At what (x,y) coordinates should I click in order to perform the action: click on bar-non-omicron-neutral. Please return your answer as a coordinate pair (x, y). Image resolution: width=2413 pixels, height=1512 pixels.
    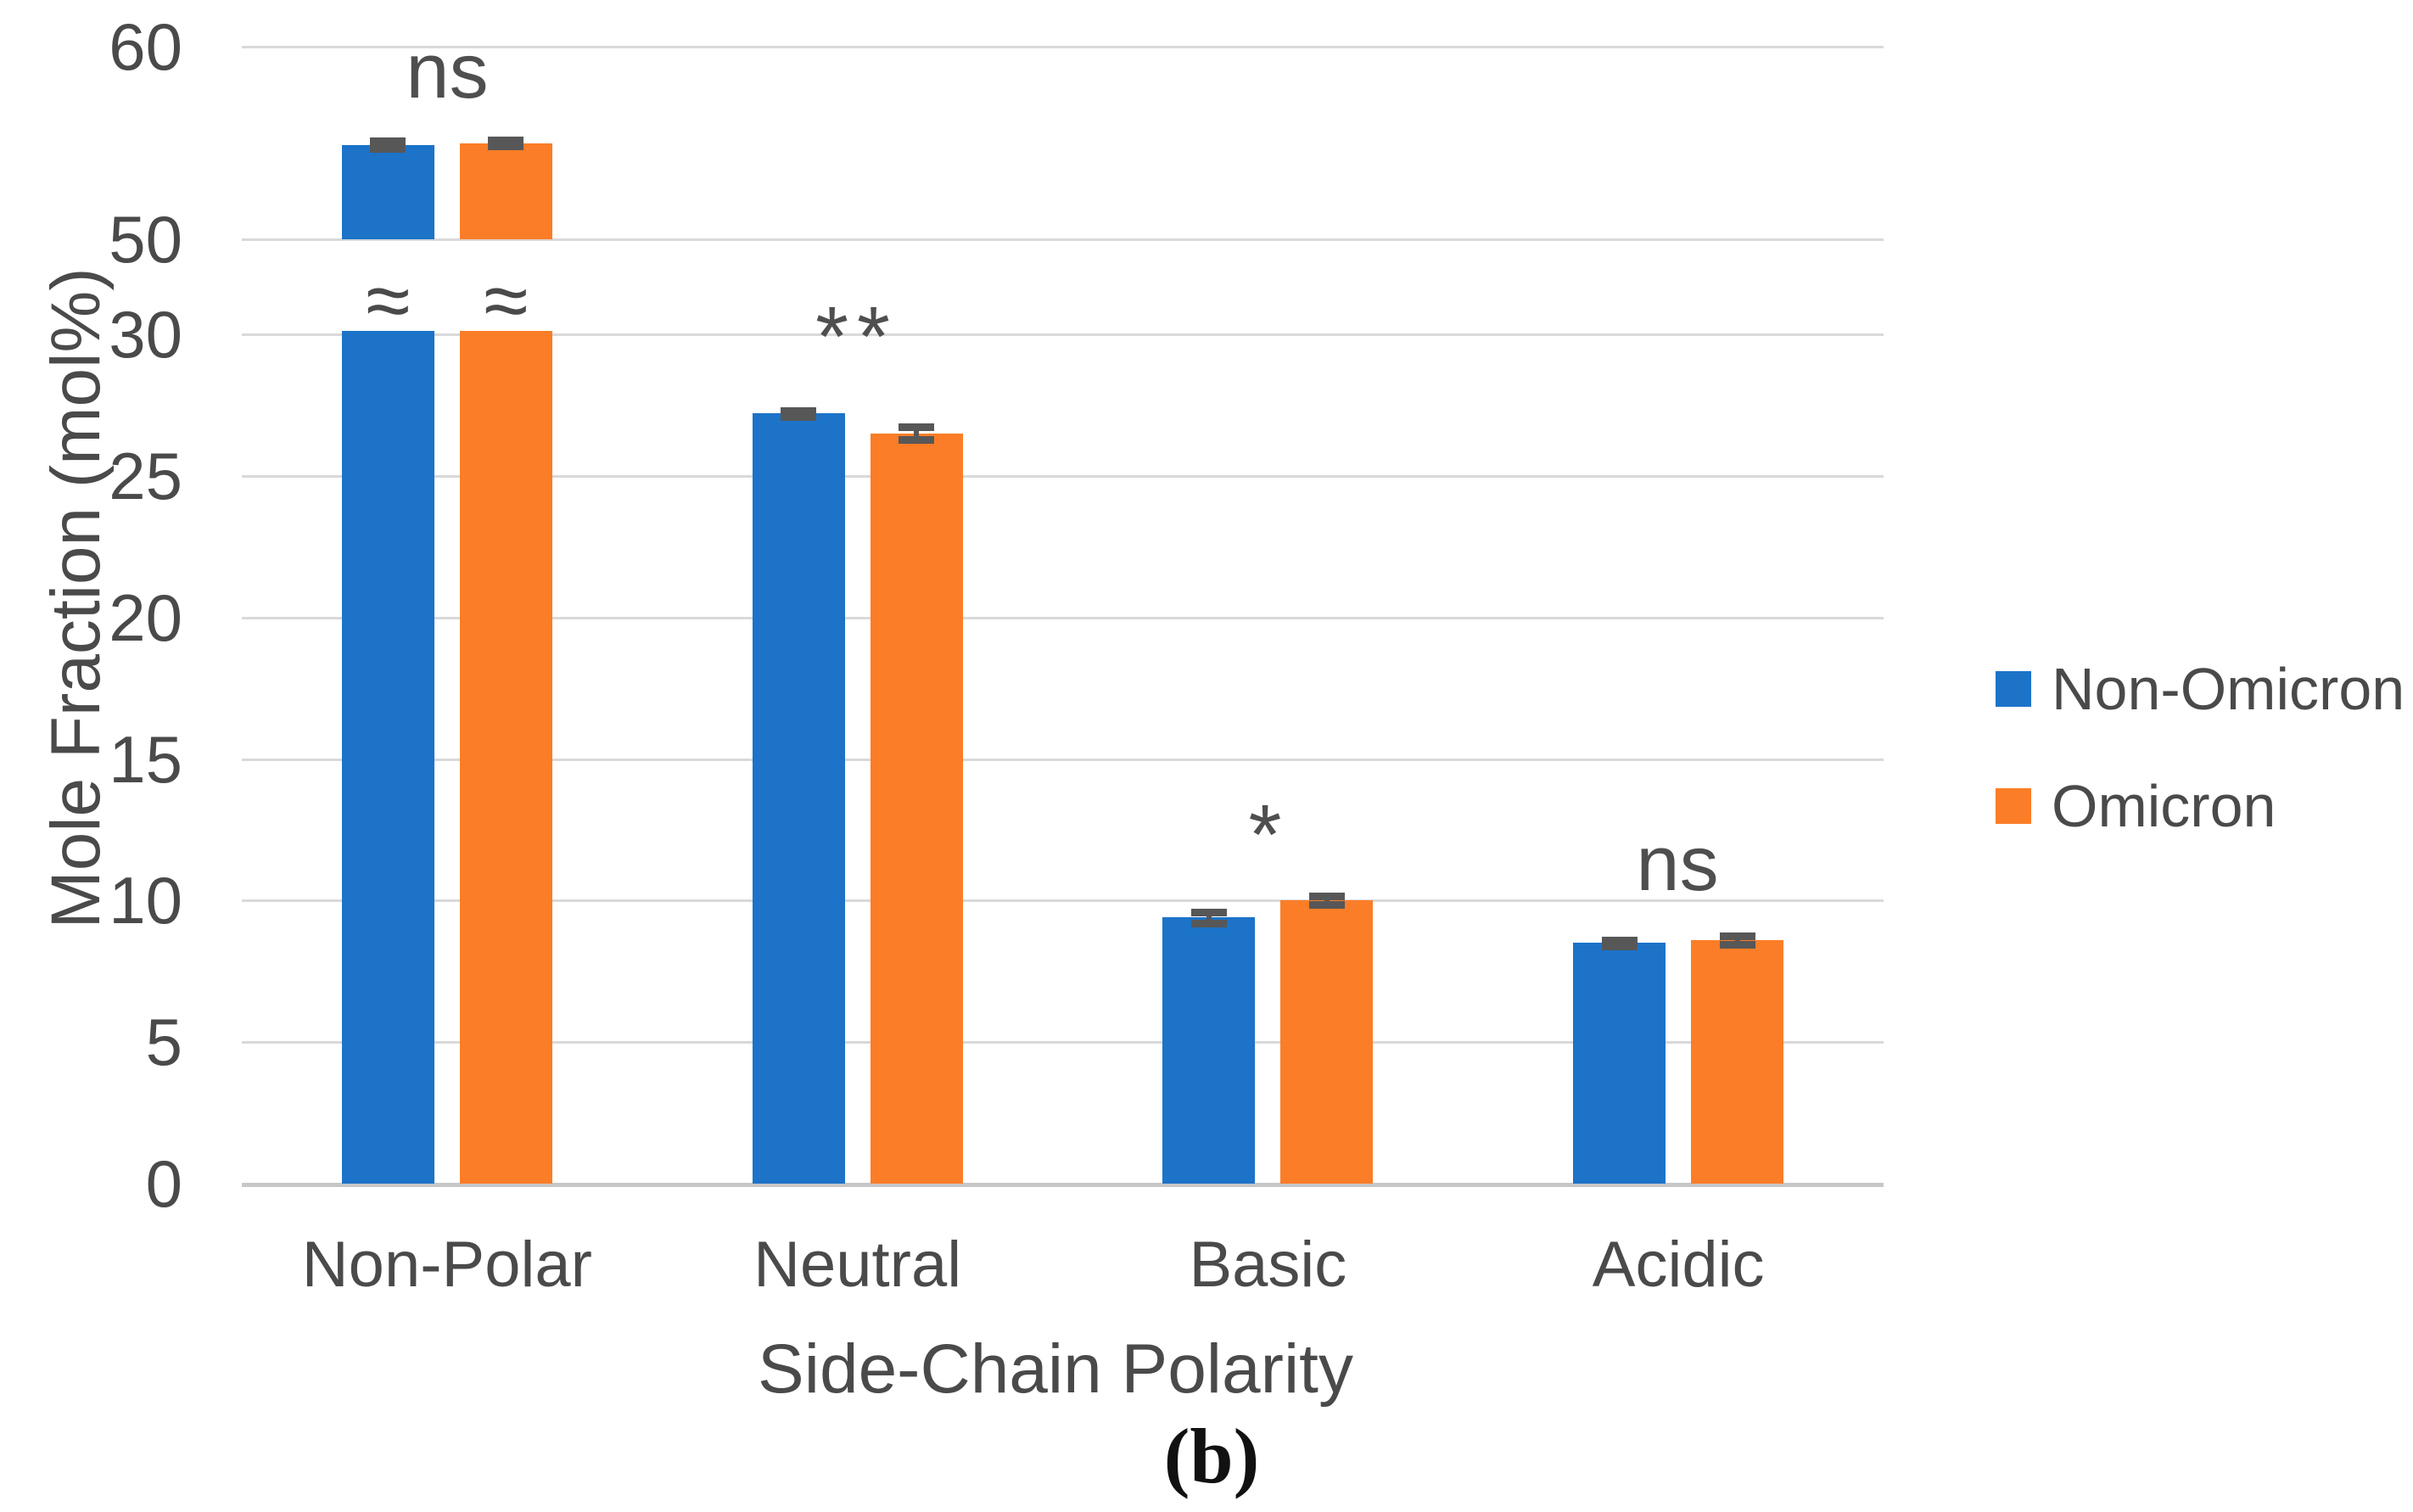
    Looking at the image, I should click on (798, 799).